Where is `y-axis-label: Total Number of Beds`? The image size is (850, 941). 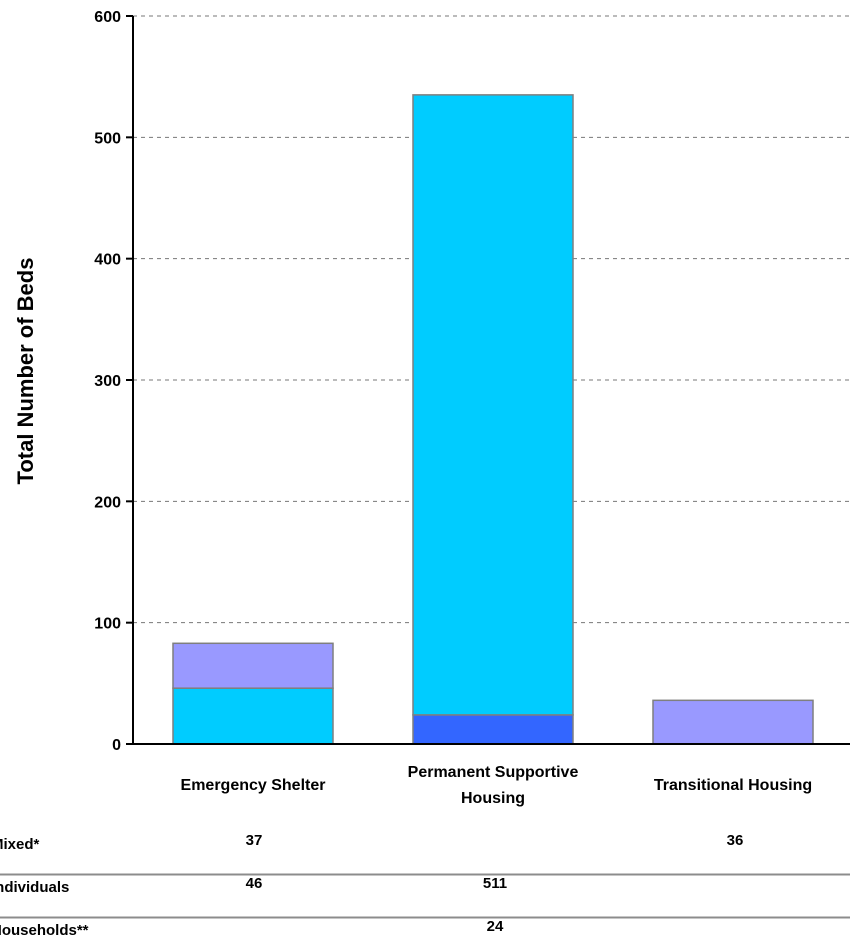 y-axis-label: Total Number of Beds is located at coordinates (25, 371).